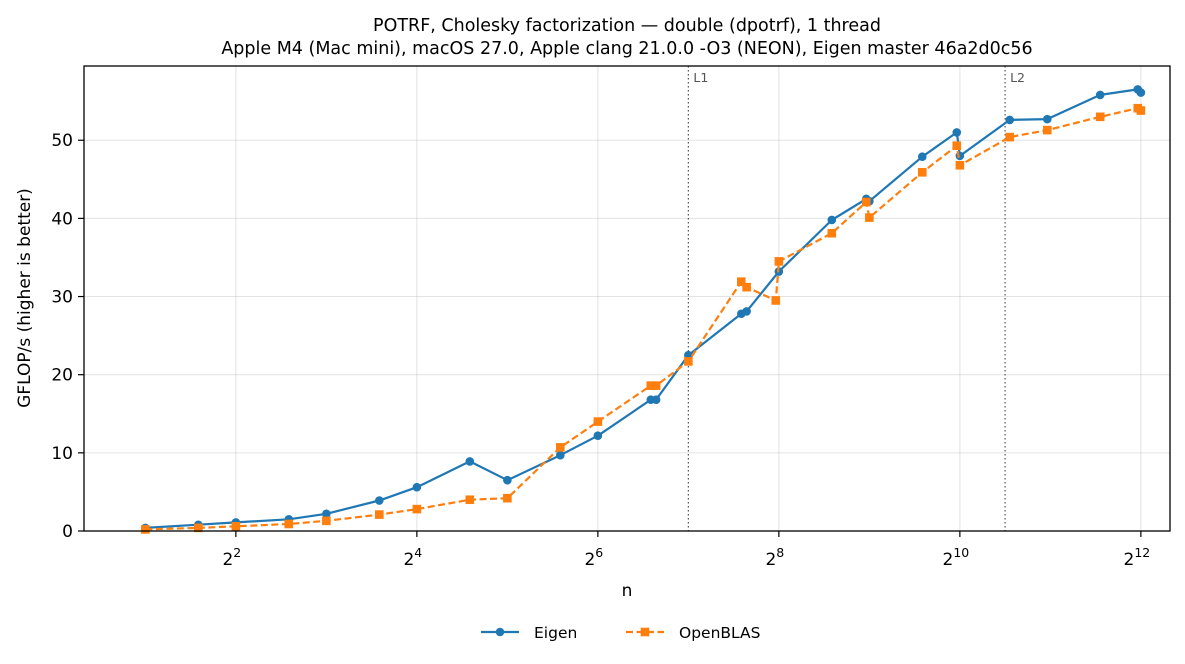 The image size is (1185, 664). Describe the element at coordinates (418, 552) in the screenshot. I see `x-tick-exponent: 4` at that location.